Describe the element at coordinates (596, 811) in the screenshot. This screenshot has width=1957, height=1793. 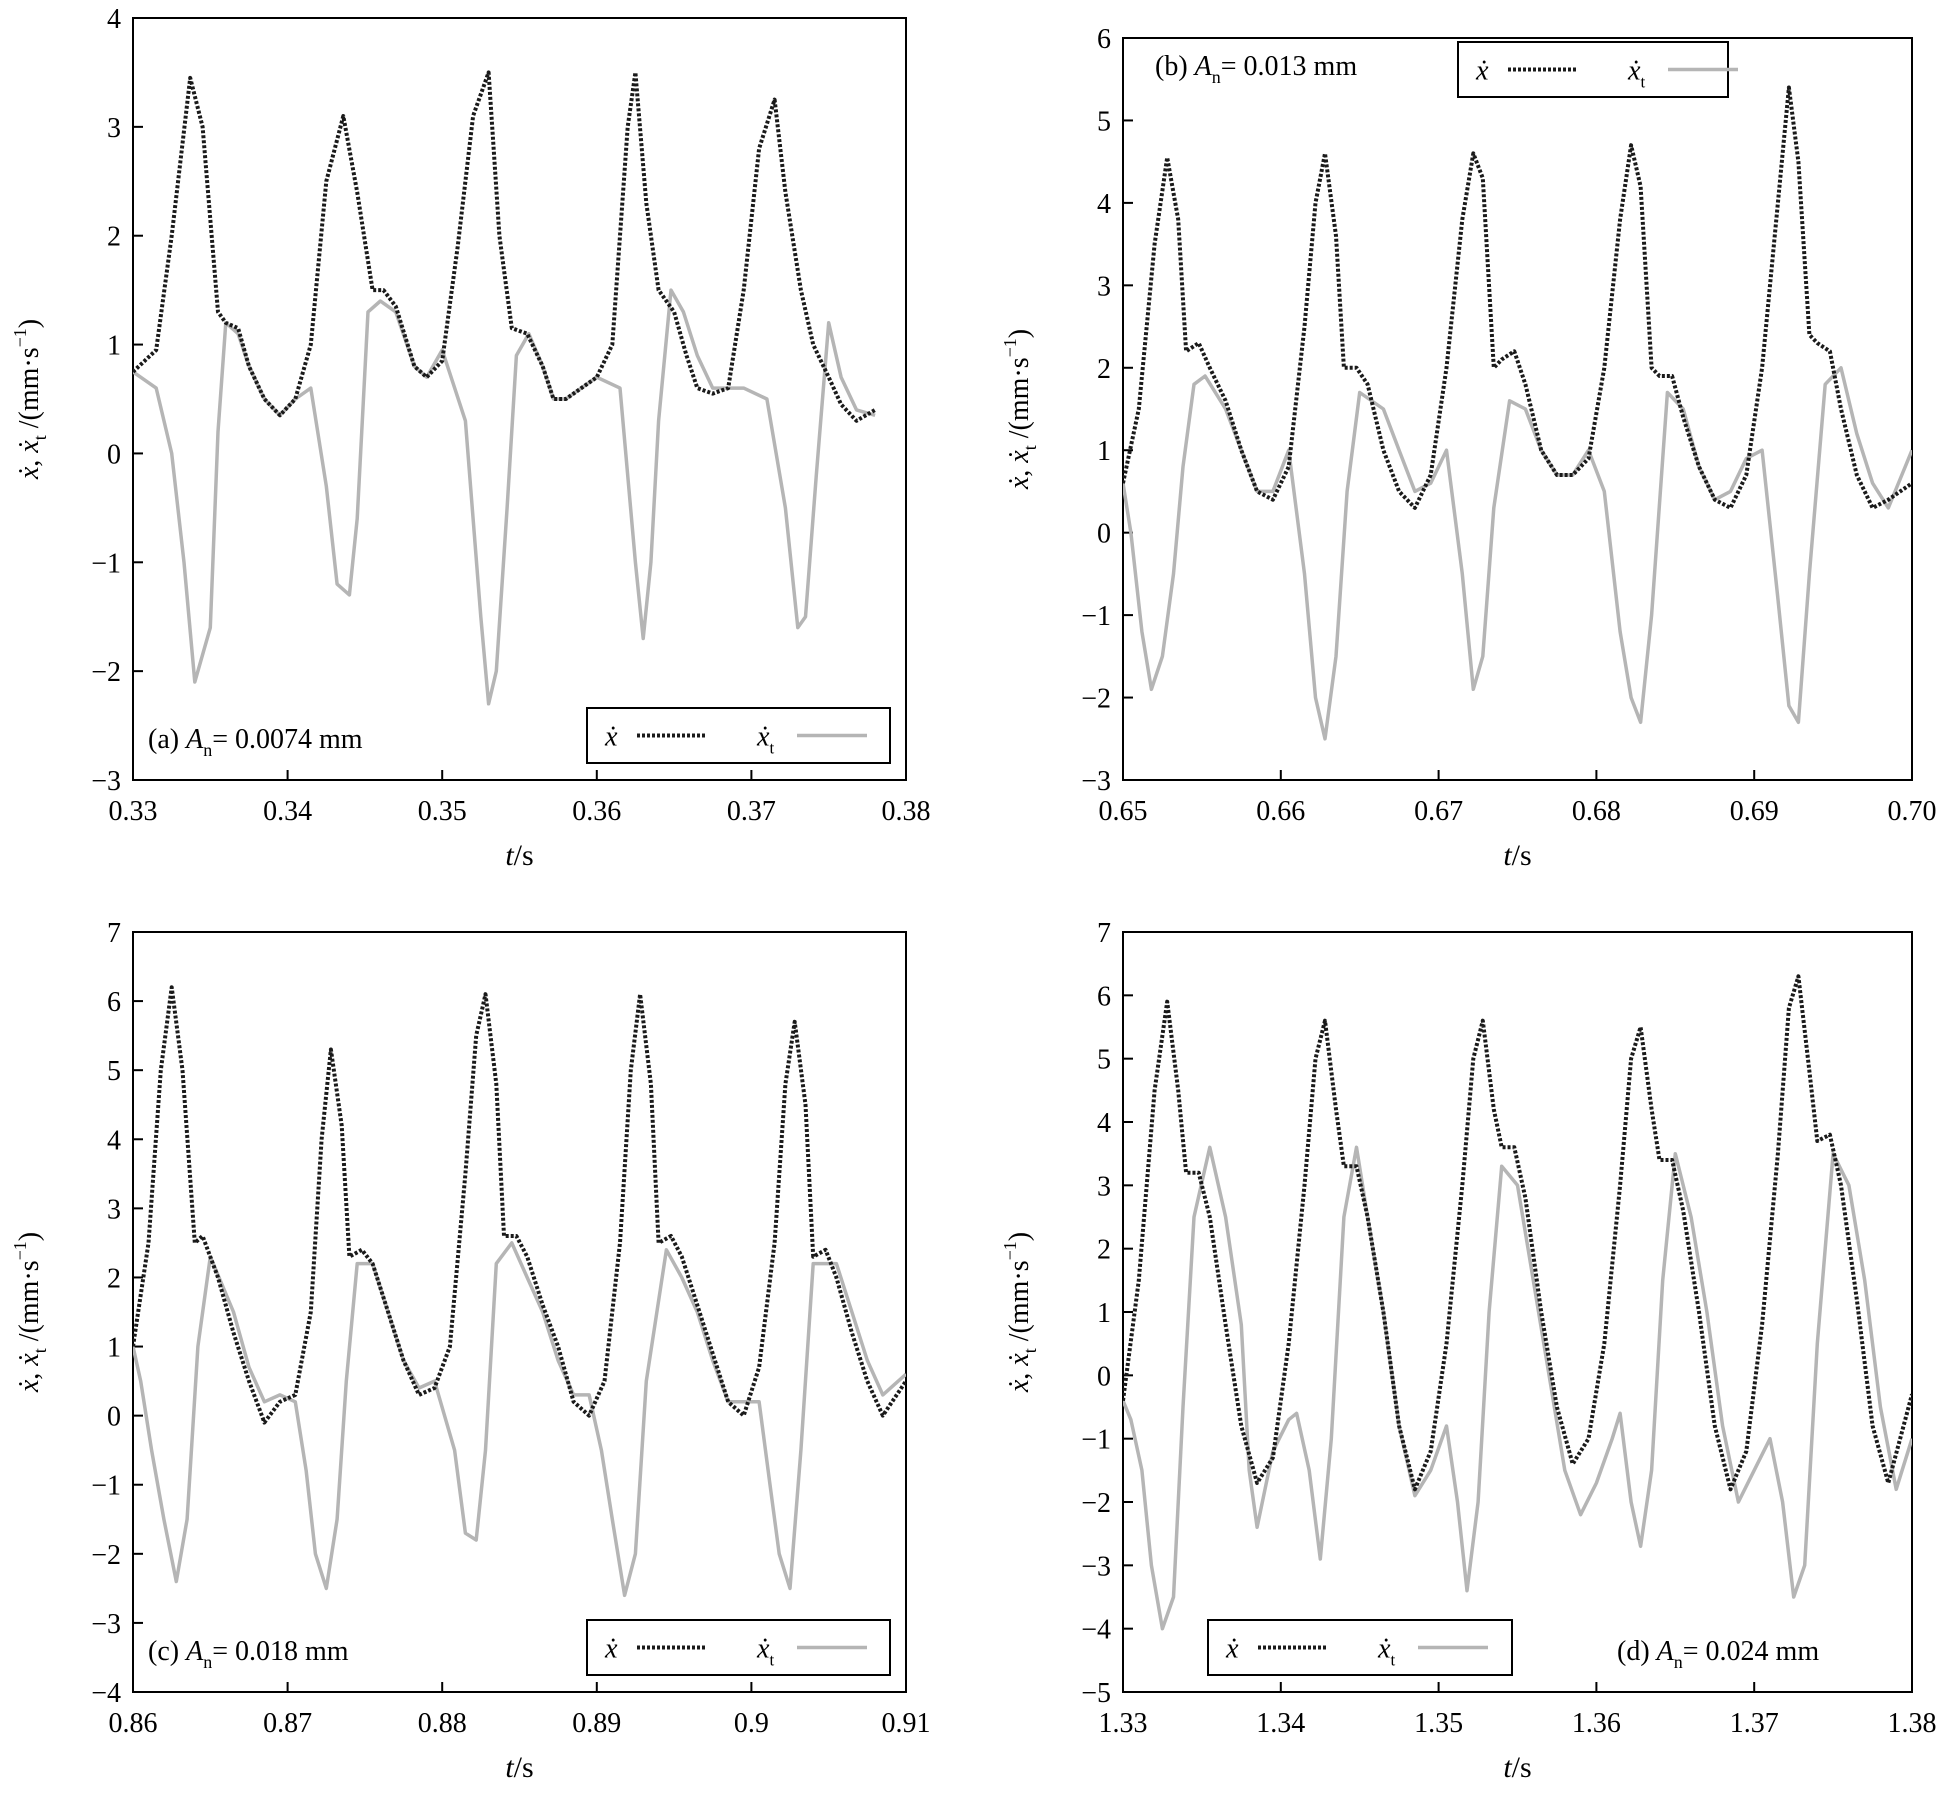
I see `x-tick-label: 0.36` at that location.